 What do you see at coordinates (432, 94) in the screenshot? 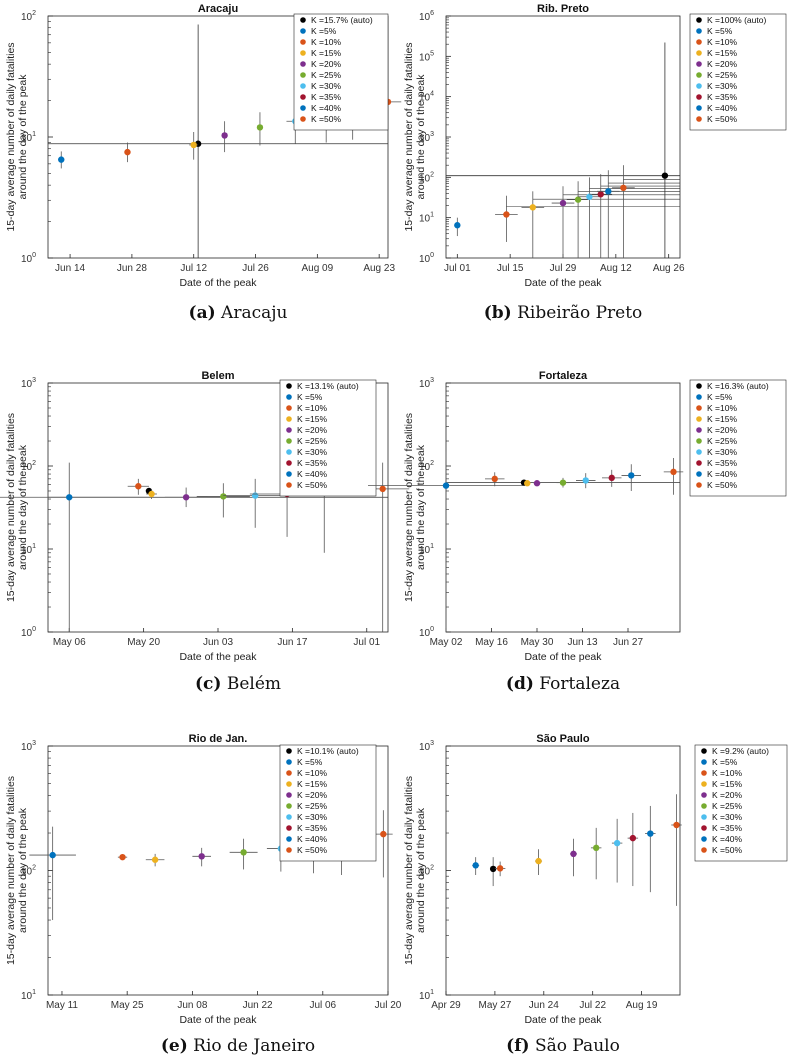
I see `y-tick-exponent: 4` at bounding box center [432, 94].